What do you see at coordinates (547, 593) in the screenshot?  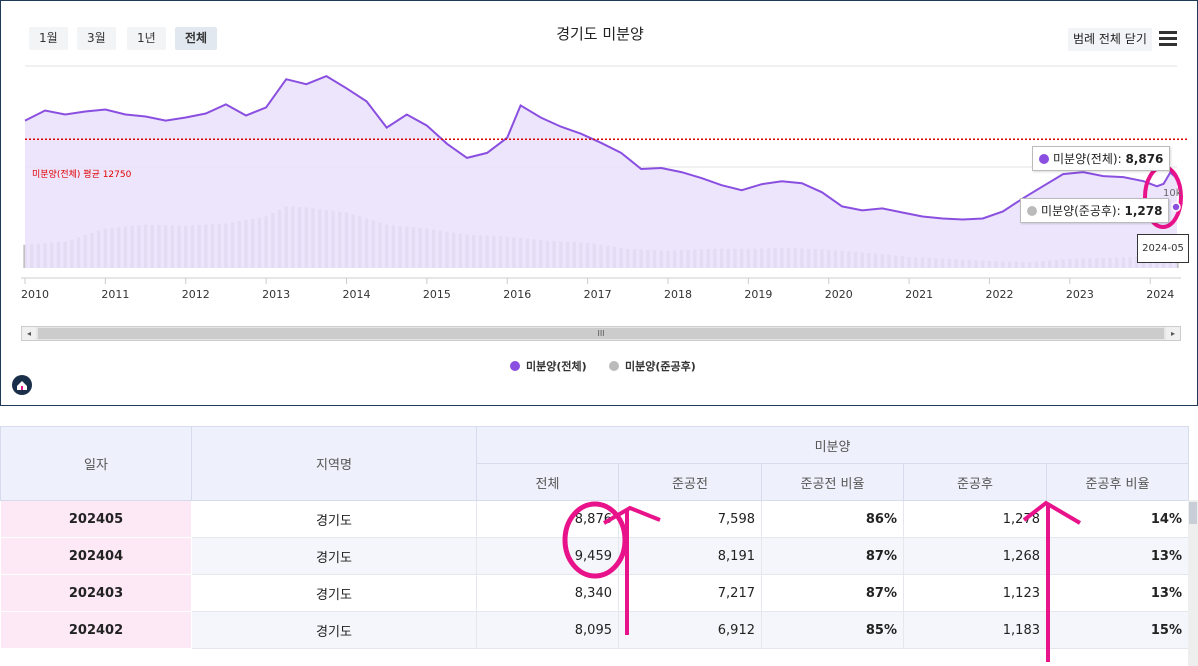 I see `cell-total: 8,340` at bounding box center [547, 593].